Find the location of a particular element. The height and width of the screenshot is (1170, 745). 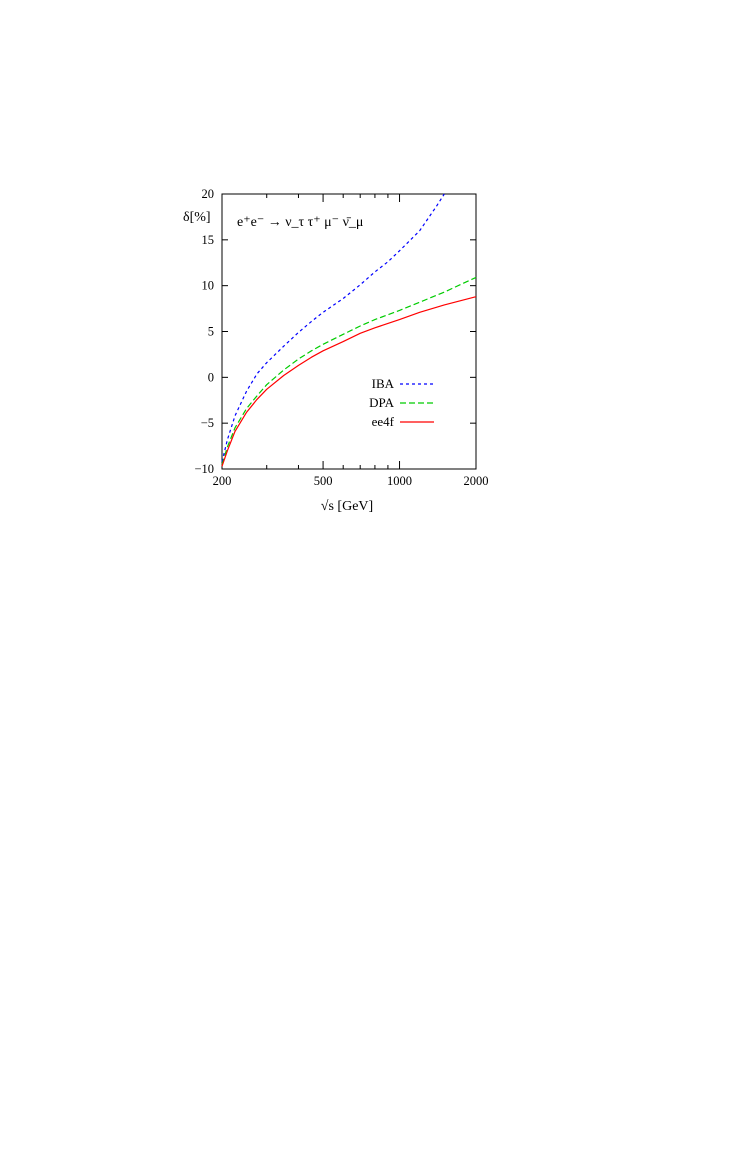

x-tick-label: 500 is located at coordinates (323, 481).